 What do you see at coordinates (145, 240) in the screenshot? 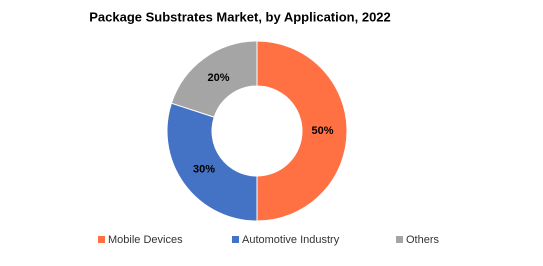
I see `legend-label: Mobile Devices` at bounding box center [145, 240].